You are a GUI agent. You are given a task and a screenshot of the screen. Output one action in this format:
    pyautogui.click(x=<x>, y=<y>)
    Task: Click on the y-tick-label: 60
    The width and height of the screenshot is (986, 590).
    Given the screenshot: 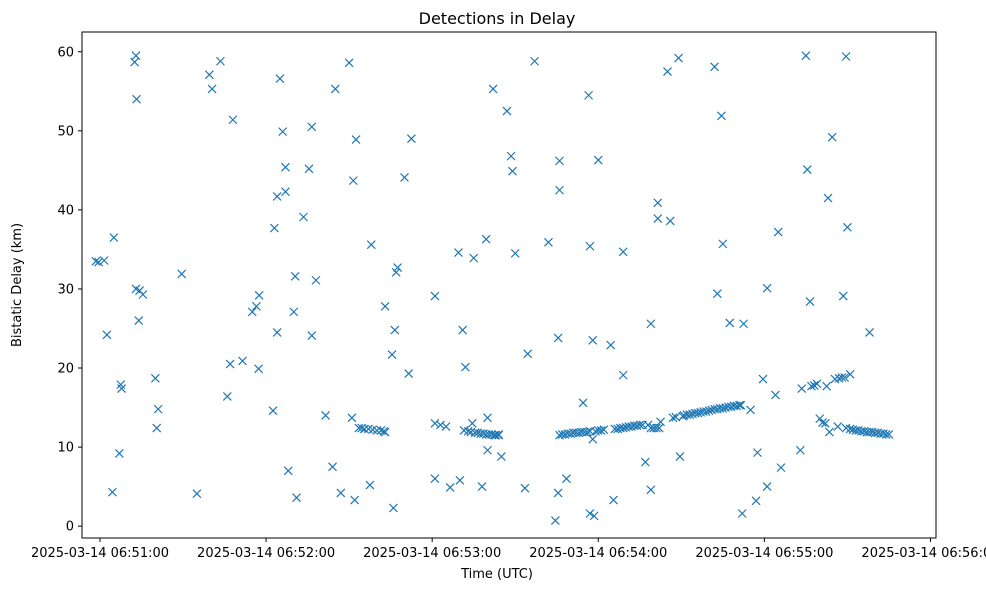 What is the action you would take?
    pyautogui.click(x=65, y=52)
    